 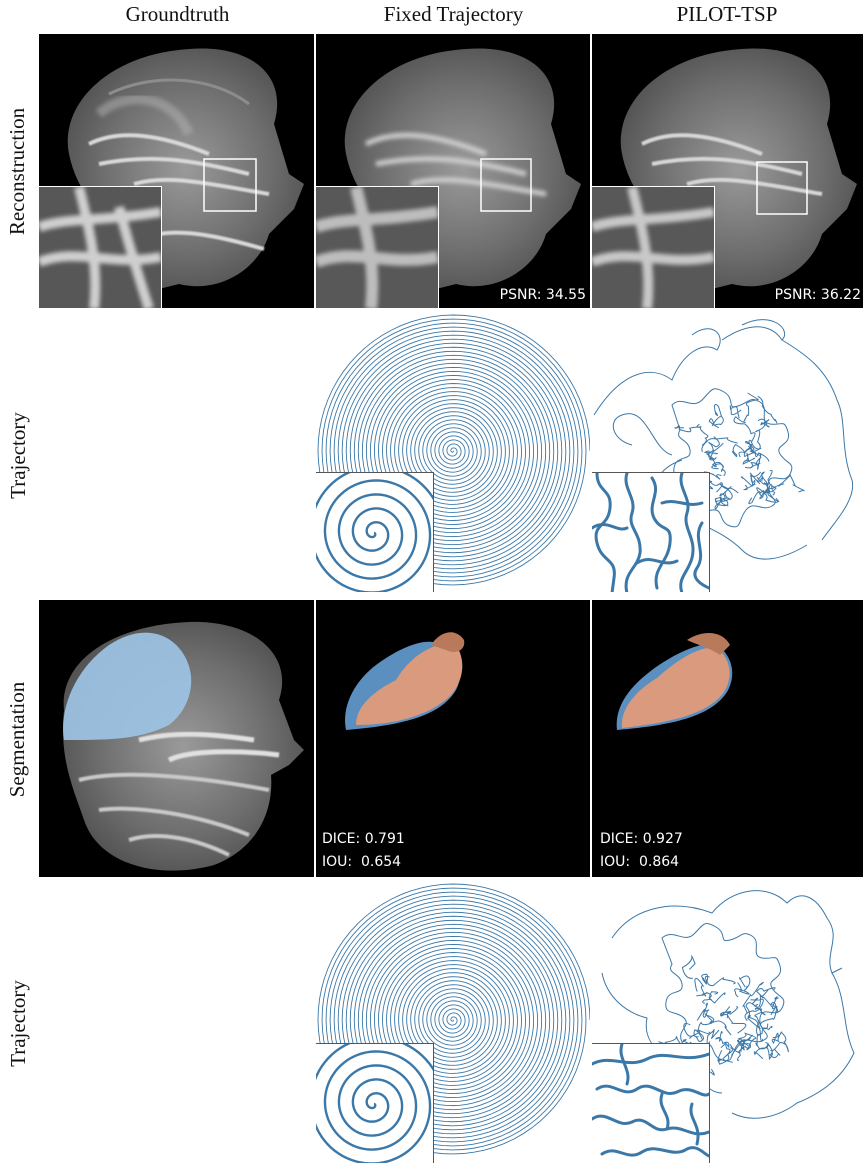 I want to click on segmentation-groundtruth-image, so click(x=176, y=738).